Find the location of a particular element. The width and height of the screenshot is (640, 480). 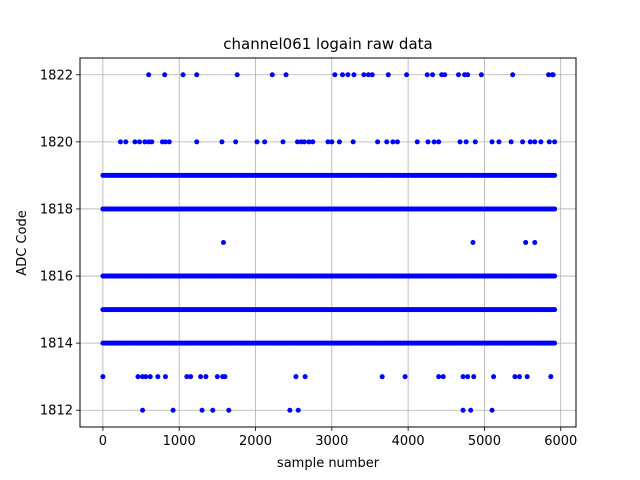

x-tick-label: 5000 is located at coordinates (484, 441).